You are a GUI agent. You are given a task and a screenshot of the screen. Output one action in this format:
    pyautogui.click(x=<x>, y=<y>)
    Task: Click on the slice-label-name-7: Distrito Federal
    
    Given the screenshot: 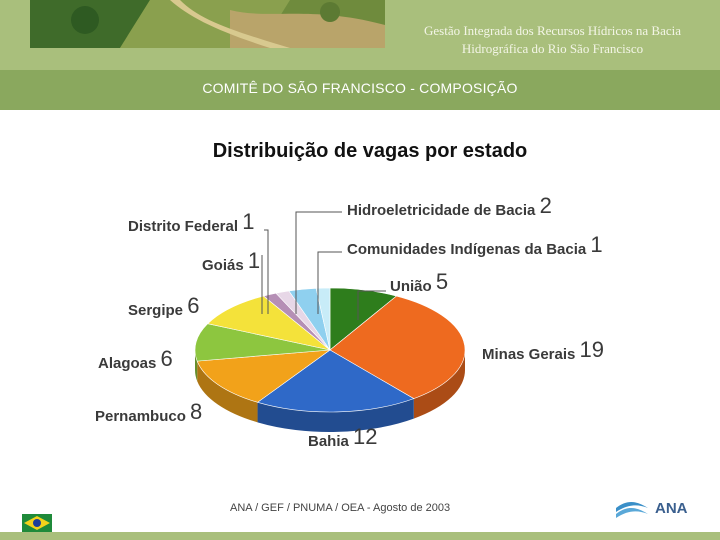 What is the action you would take?
    pyautogui.click(x=185, y=226)
    